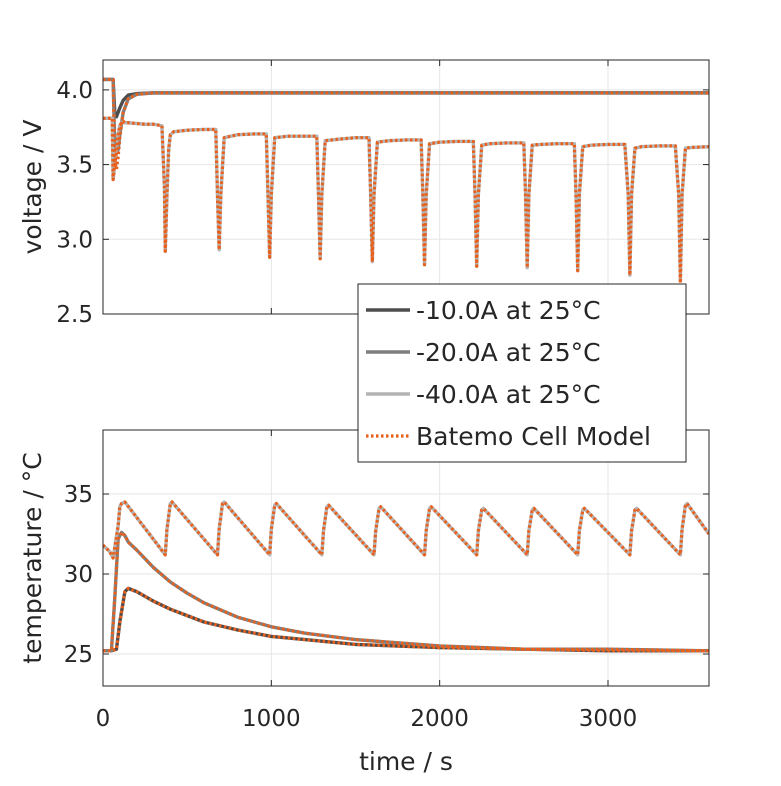  Describe the element at coordinates (74, 91) in the screenshot. I see `y-tick-label: 4.0` at that location.